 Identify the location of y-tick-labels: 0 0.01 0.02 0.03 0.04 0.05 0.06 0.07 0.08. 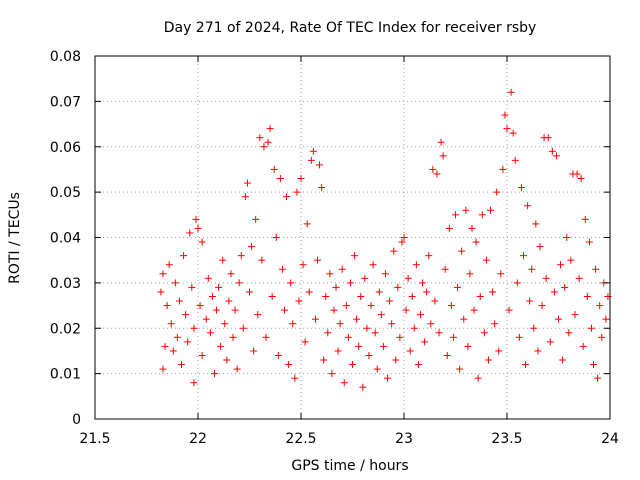
(65, 238).